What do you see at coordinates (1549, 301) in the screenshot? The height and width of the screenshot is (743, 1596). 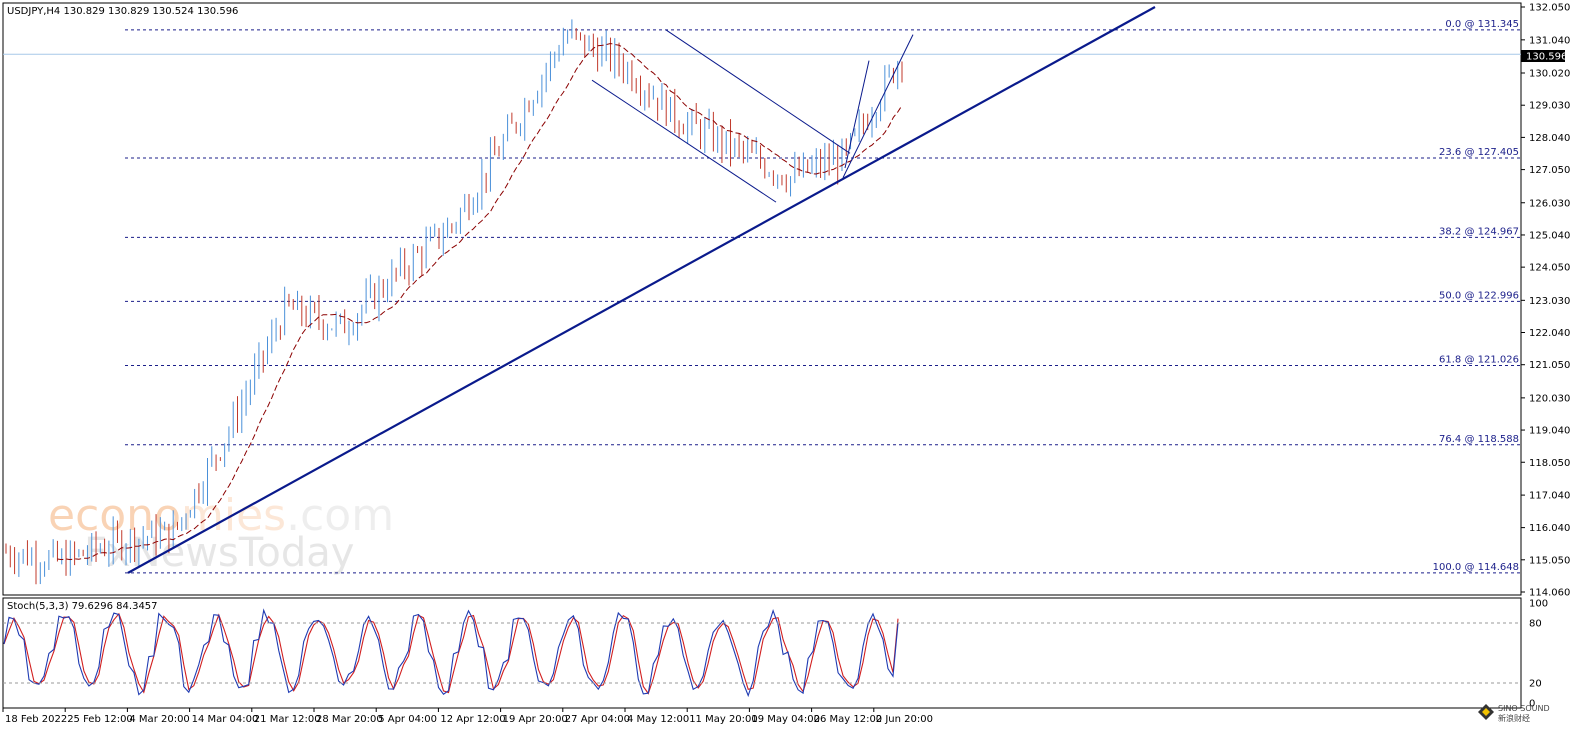 I see `y-tick-label: 123.030` at bounding box center [1549, 301].